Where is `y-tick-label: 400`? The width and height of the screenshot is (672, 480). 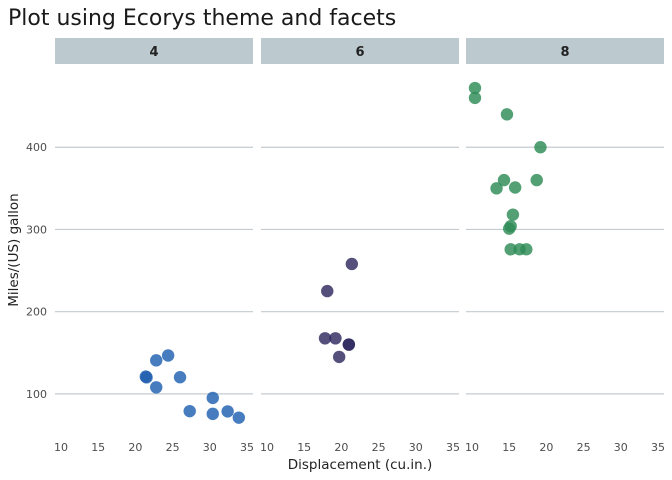
y-tick-label: 400 is located at coordinates (36, 147).